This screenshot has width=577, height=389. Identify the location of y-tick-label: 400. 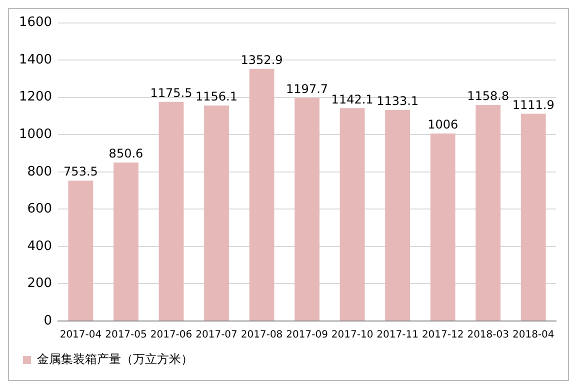
(39, 246).